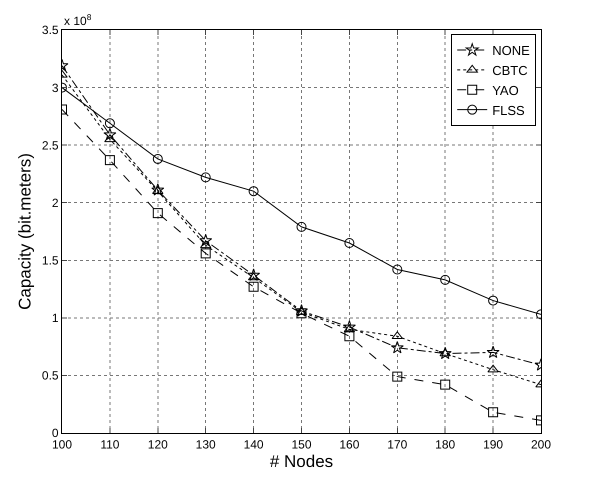  What do you see at coordinates (78, 20) in the screenshot?
I see `text: x 10$^{8}$` at bounding box center [78, 20].